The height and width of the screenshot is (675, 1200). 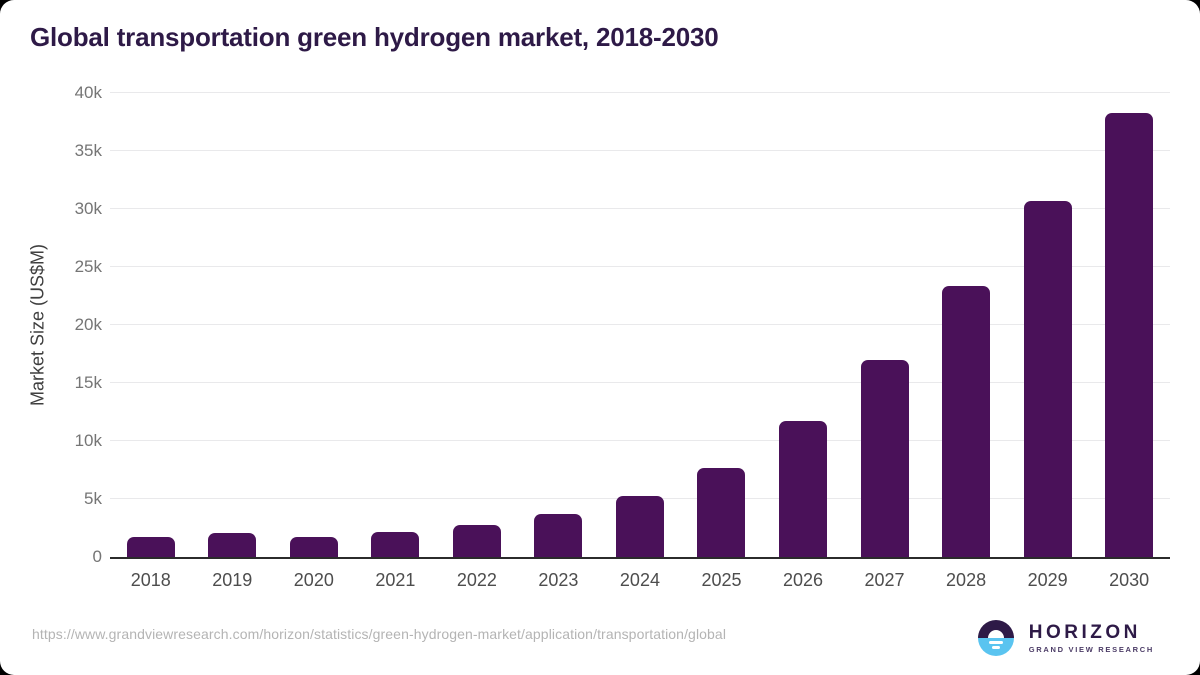 What do you see at coordinates (884, 458) in the screenshot?
I see `bar-2027` at bounding box center [884, 458].